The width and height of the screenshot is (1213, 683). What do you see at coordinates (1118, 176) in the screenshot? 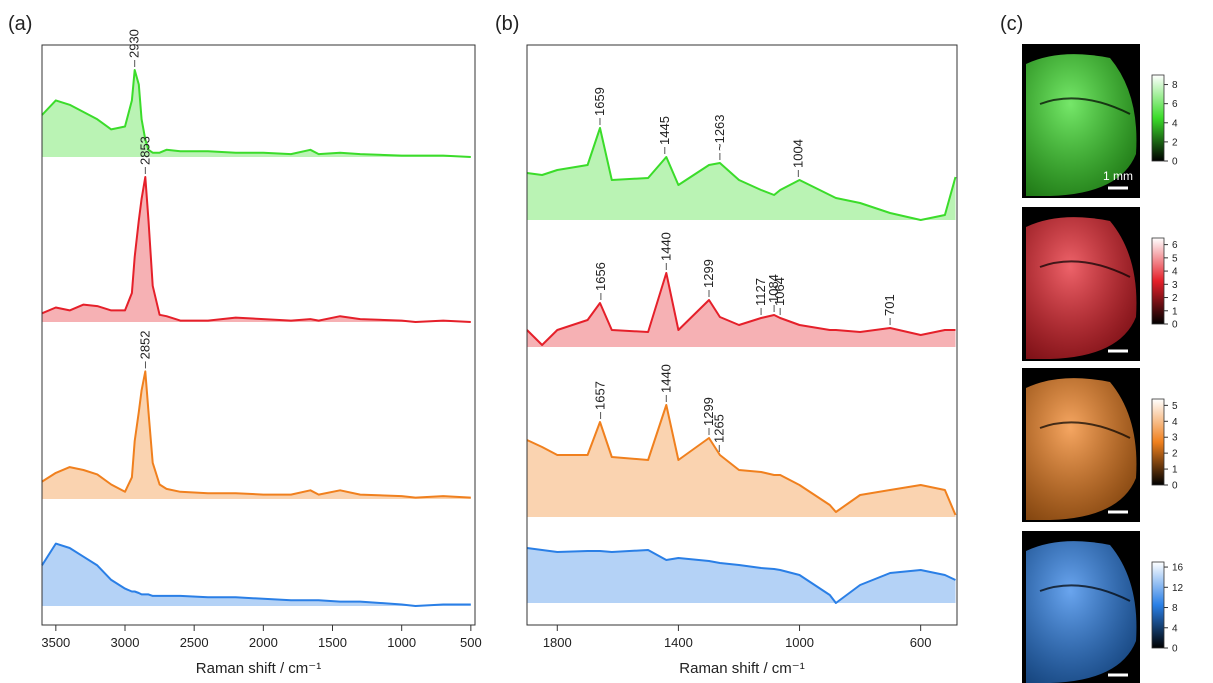
I see `scale-bar-label: 1 mm` at bounding box center [1118, 176].